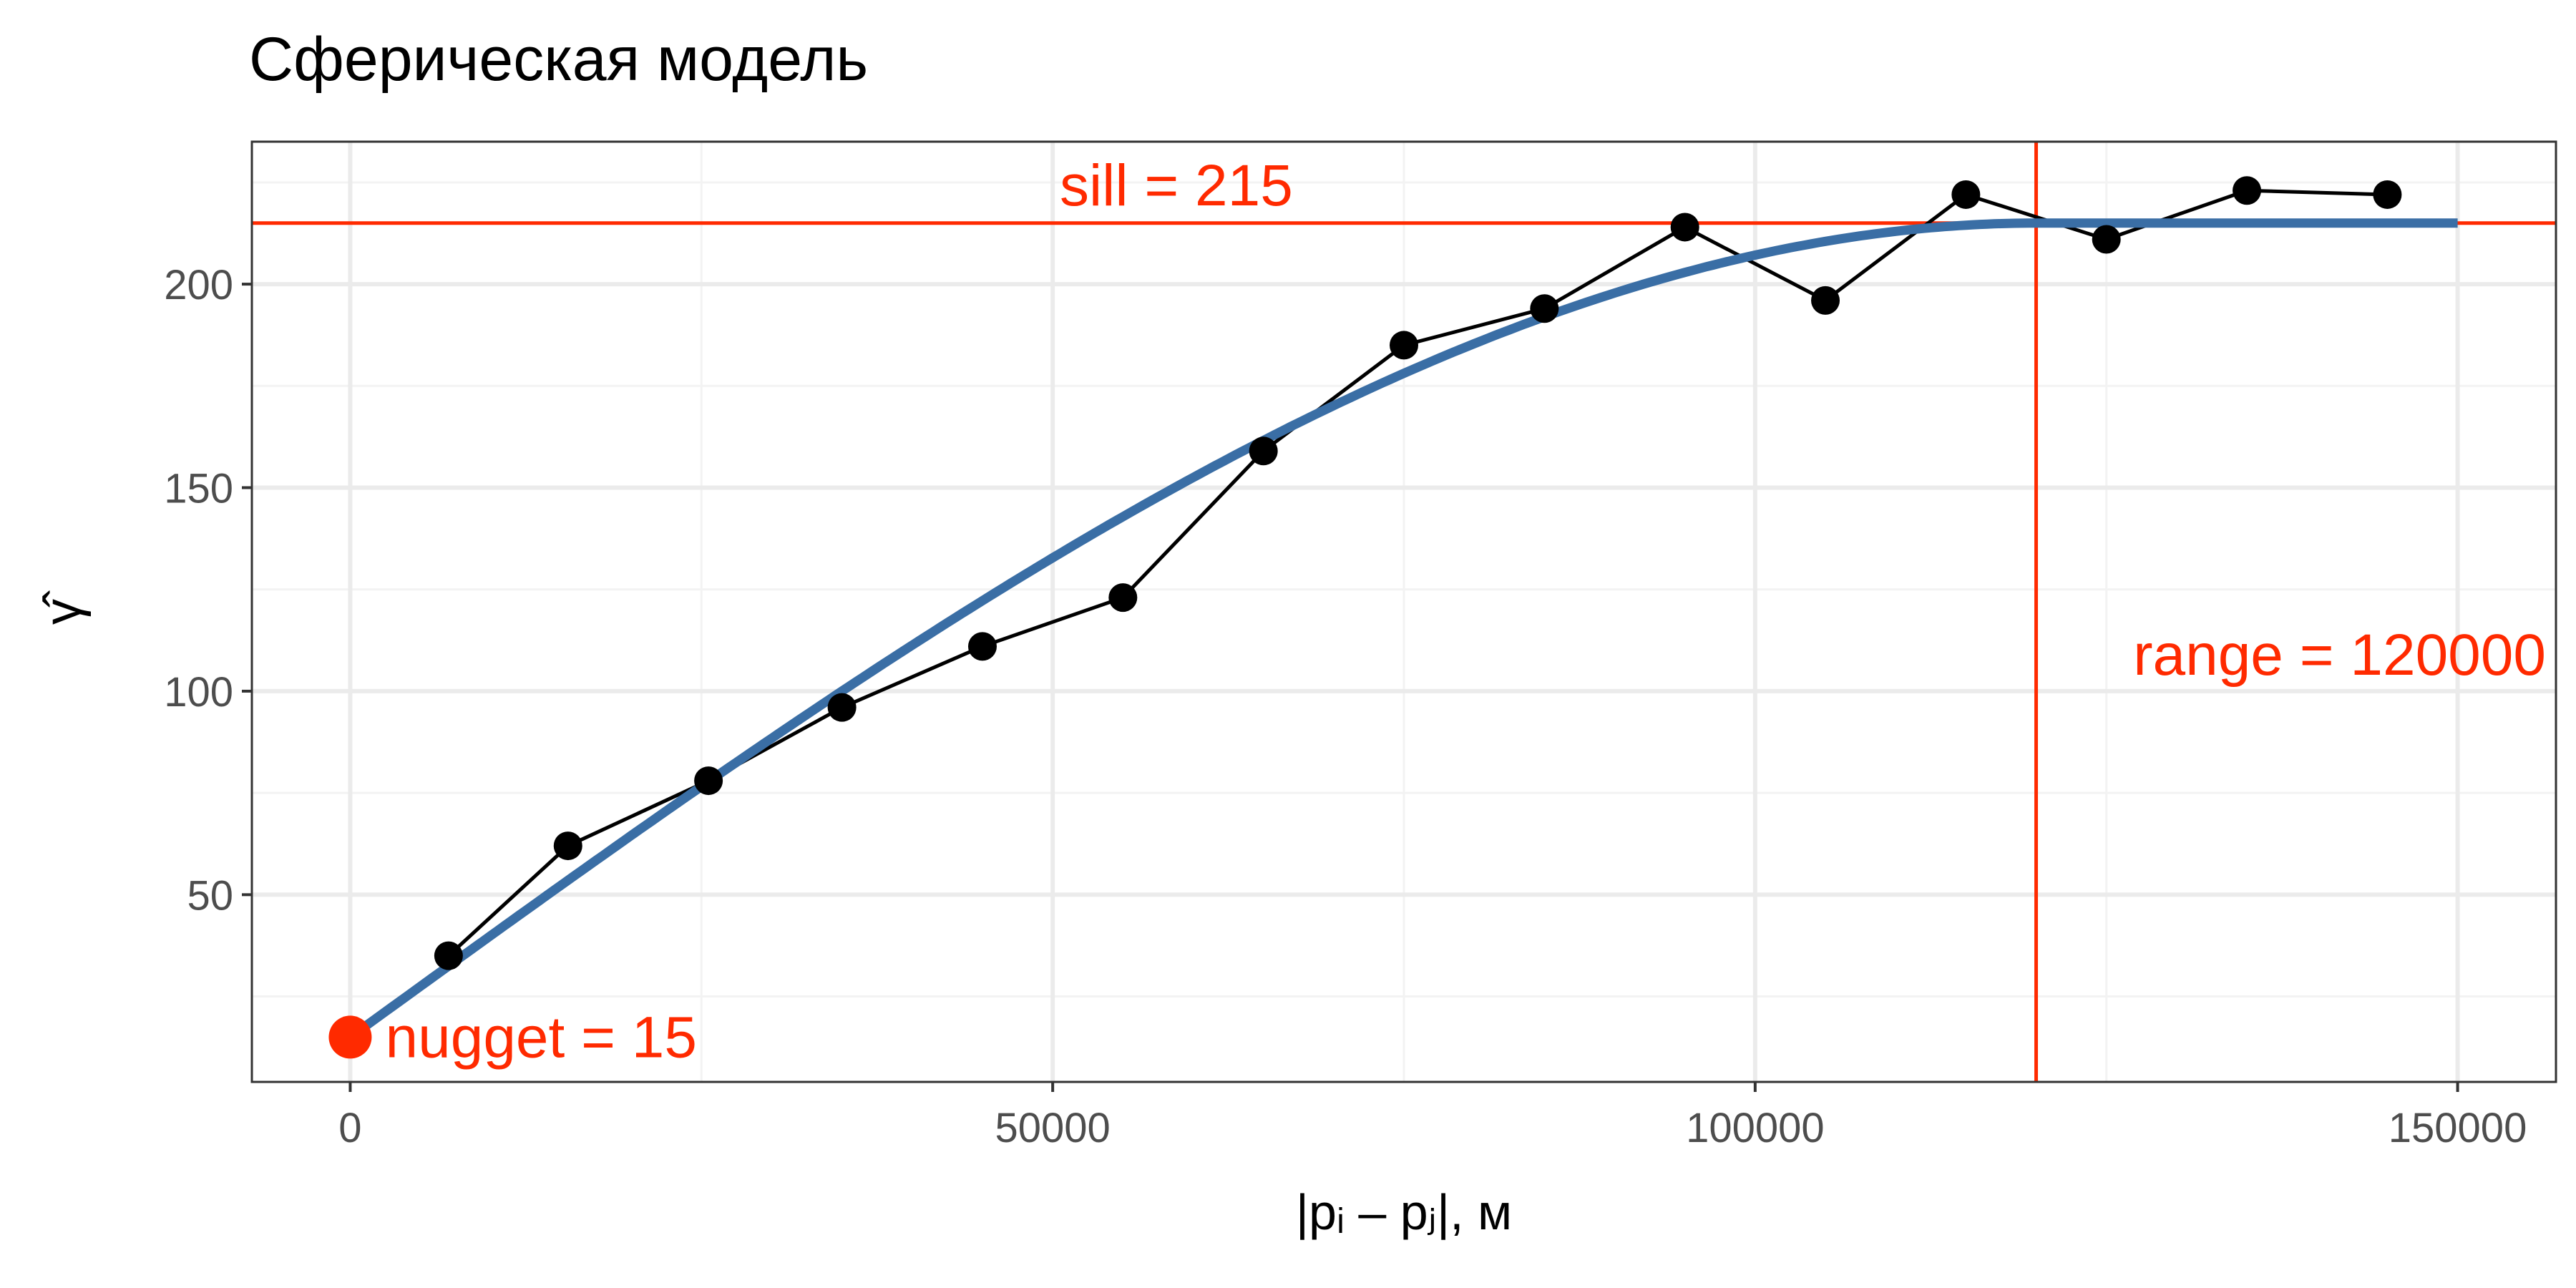  Describe the element at coordinates (541, 1037) in the screenshot. I see `nugget-label: nugget = 15` at that location.